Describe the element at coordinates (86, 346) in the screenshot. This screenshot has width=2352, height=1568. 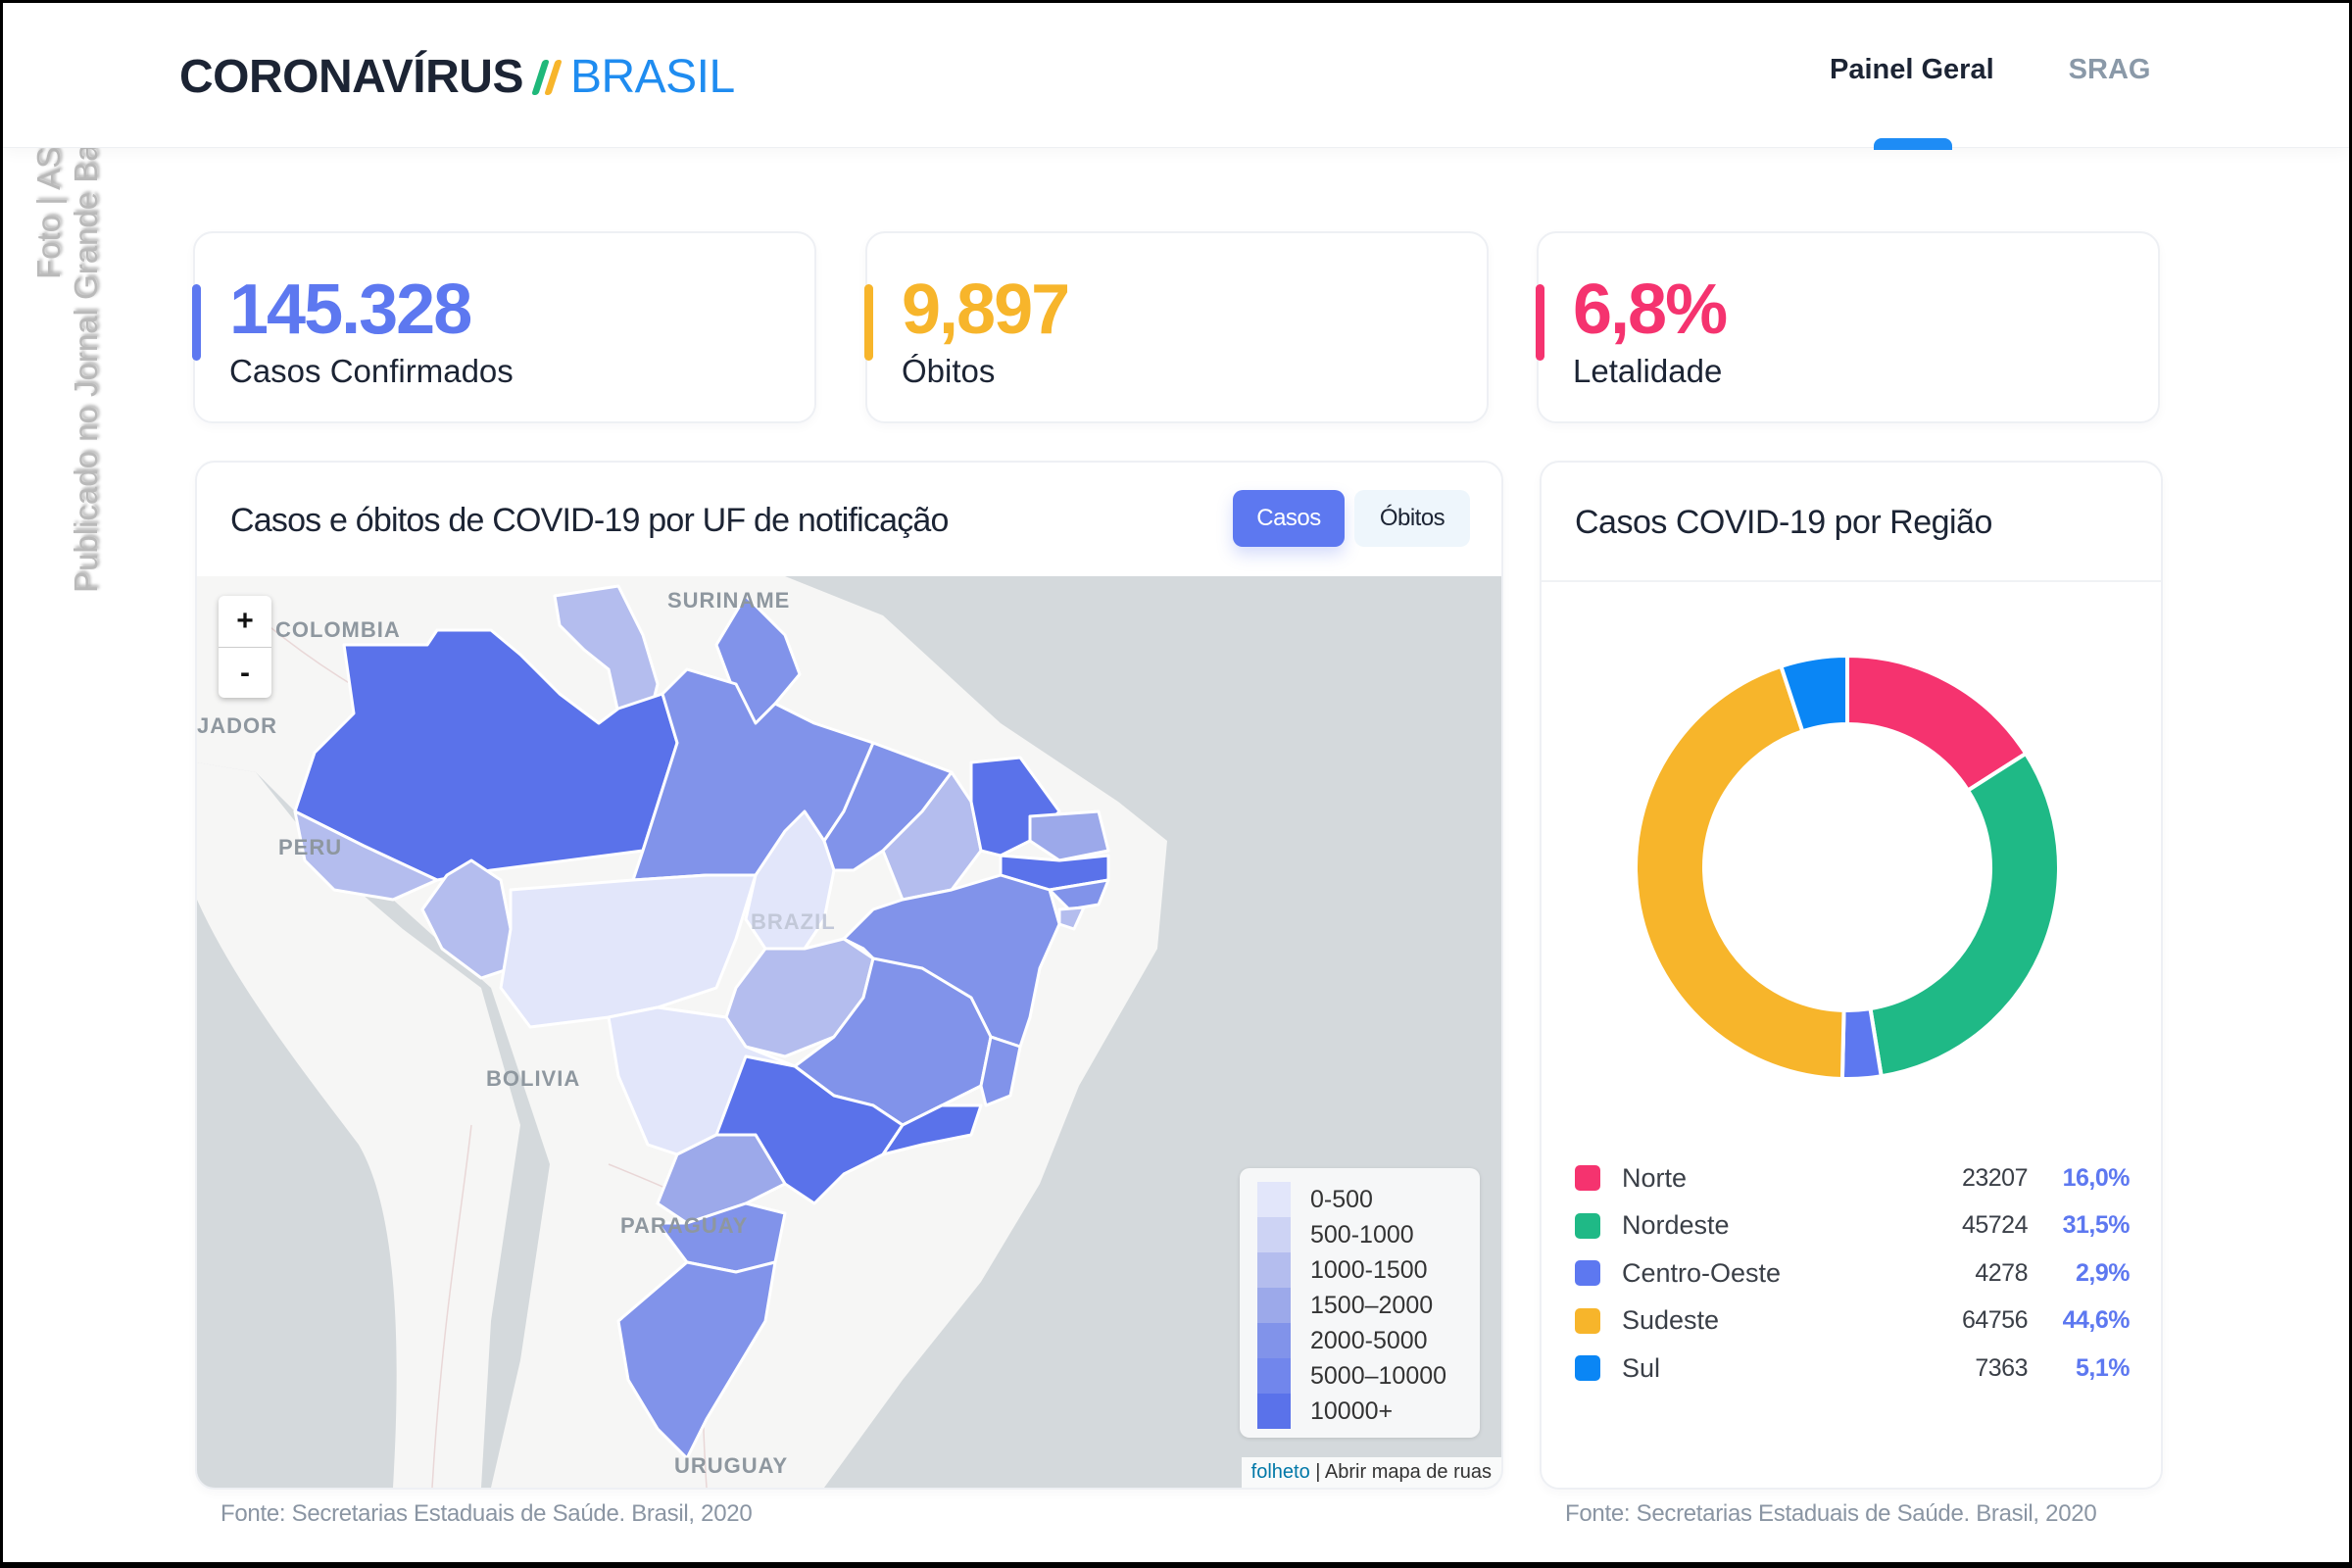
I see `watermark-line-2: Publicado no Jornal Grande Bahia` at that location.